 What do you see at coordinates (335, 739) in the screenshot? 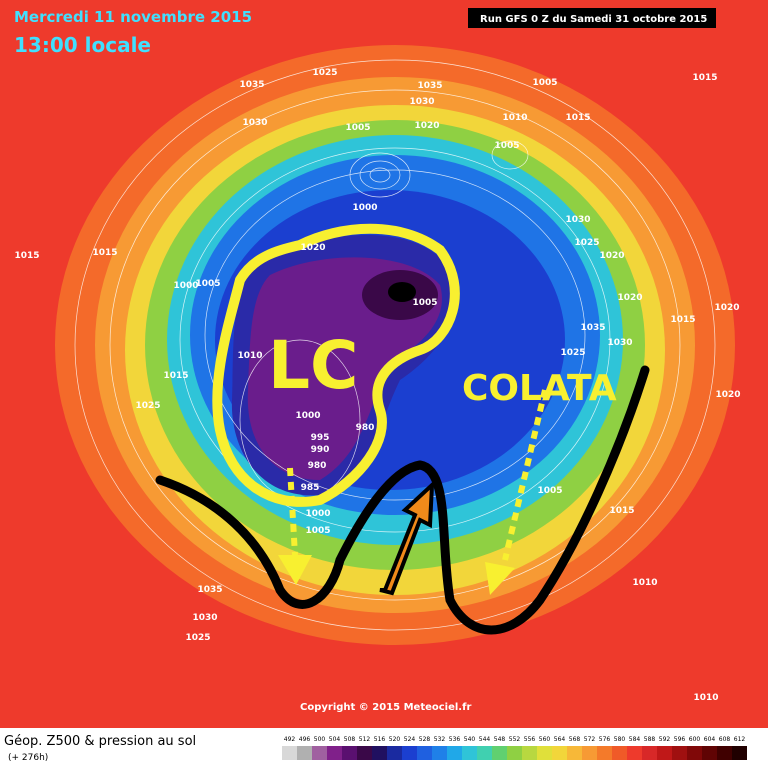
I see `colorbar-label: 504` at bounding box center [335, 739].